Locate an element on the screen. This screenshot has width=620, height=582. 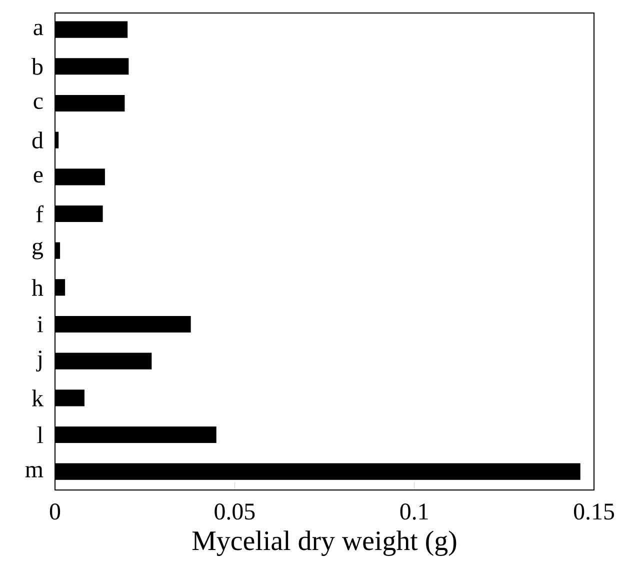
y-tick-label: a is located at coordinates (39, 30).